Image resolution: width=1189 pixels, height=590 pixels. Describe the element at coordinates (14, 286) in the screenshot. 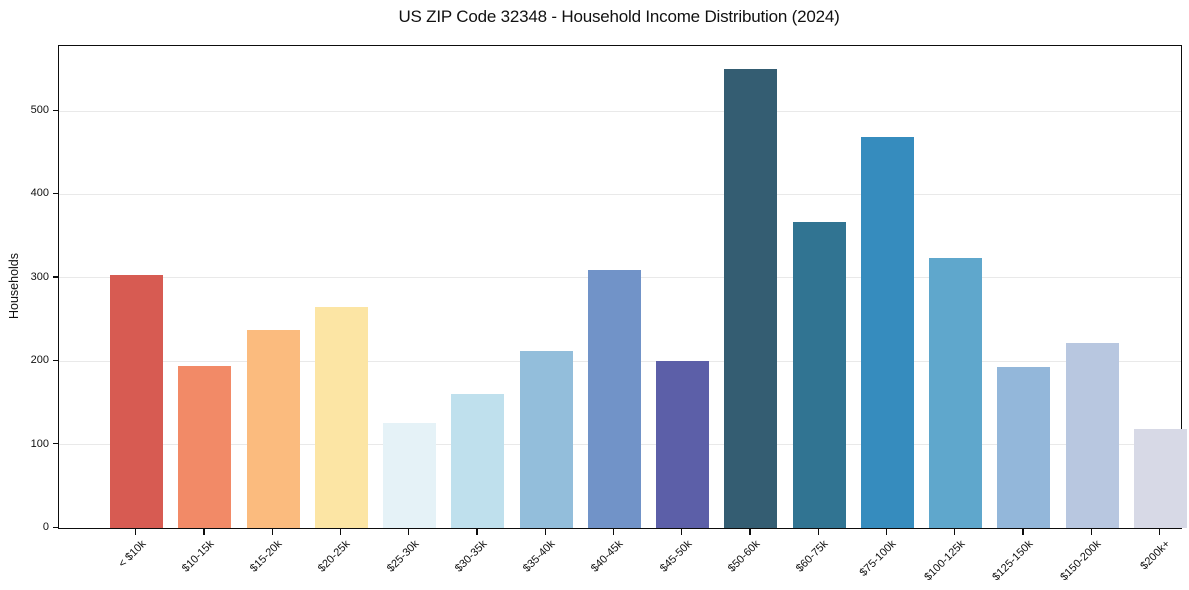

I see `y-axis-title: Households` at that location.